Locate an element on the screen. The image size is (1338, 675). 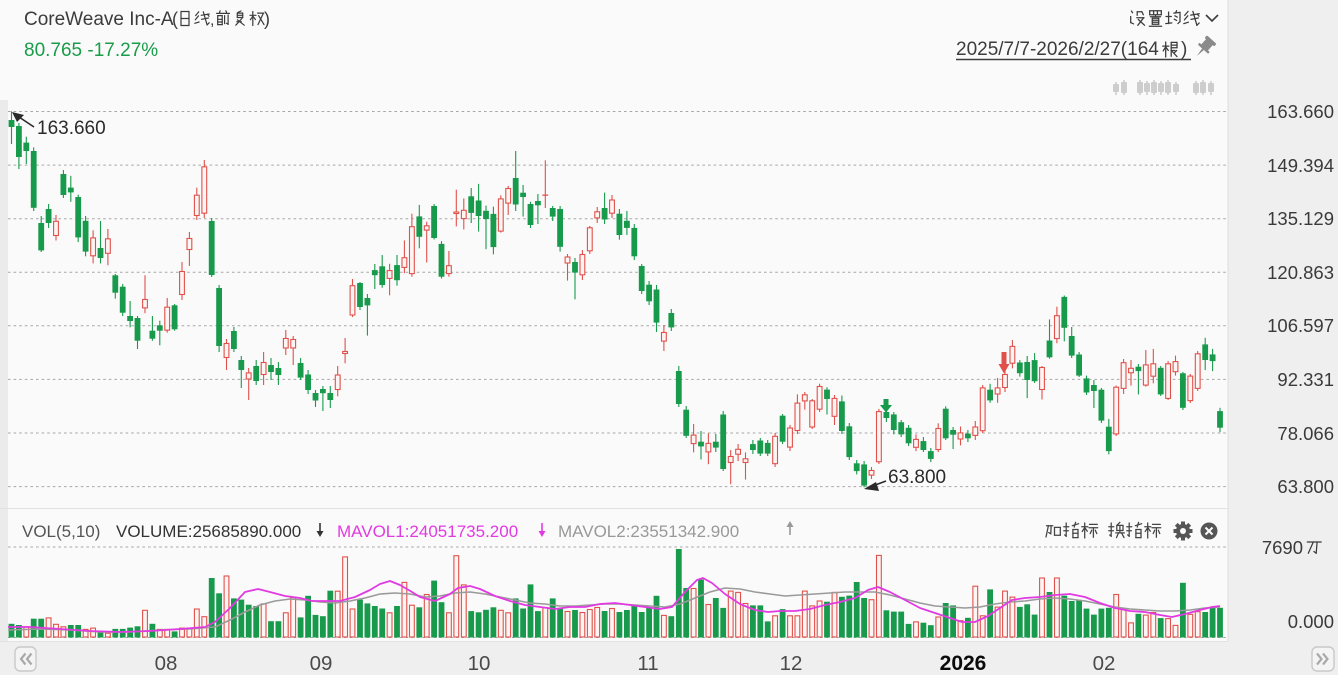
svg-text: VOL(5,10) is located at coordinates (61, 531).